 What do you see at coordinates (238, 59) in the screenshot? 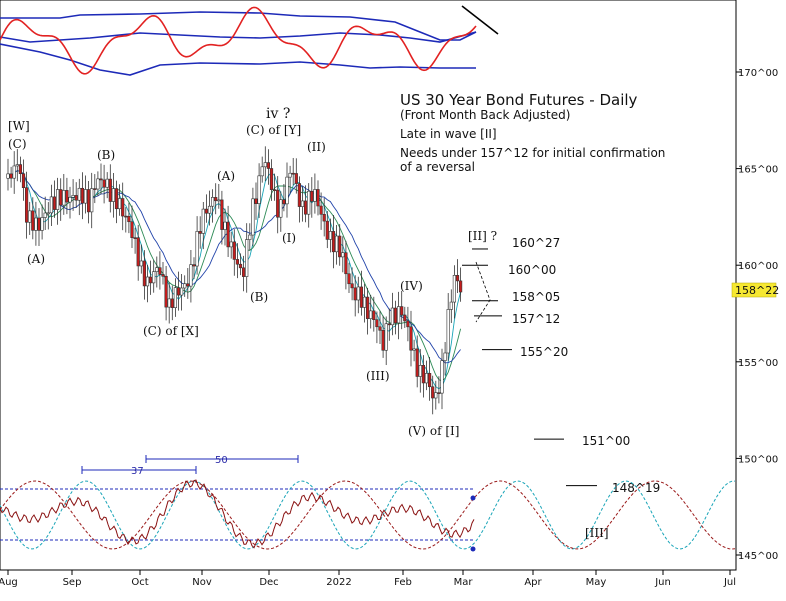
I see `lower-envelope` at bounding box center [238, 59].